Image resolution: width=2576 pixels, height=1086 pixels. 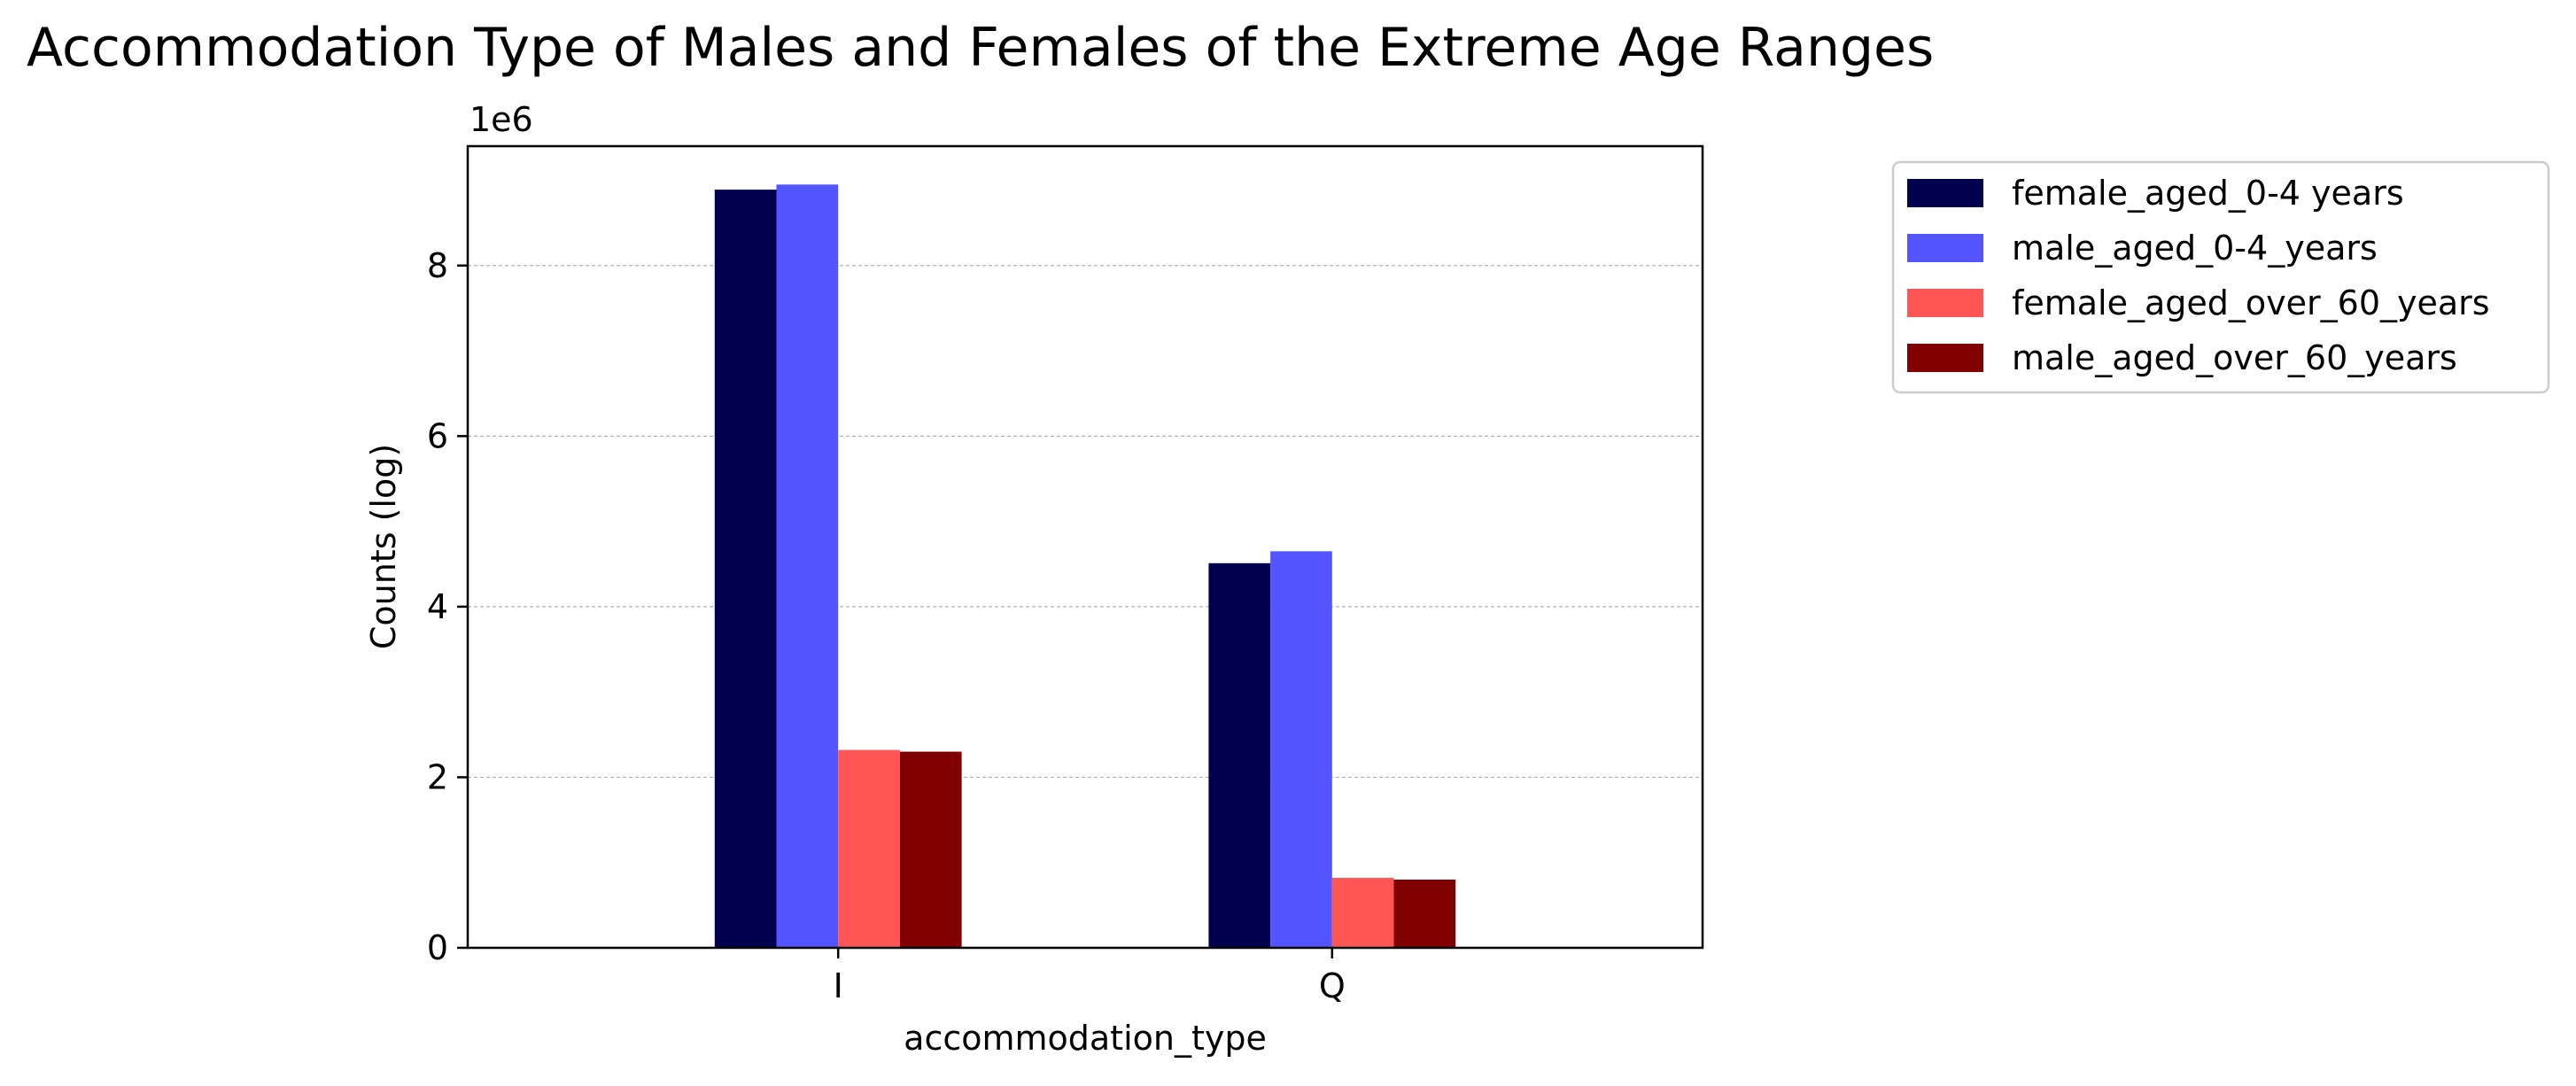 I want to click on legend-frame, so click(x=2220, y=277).